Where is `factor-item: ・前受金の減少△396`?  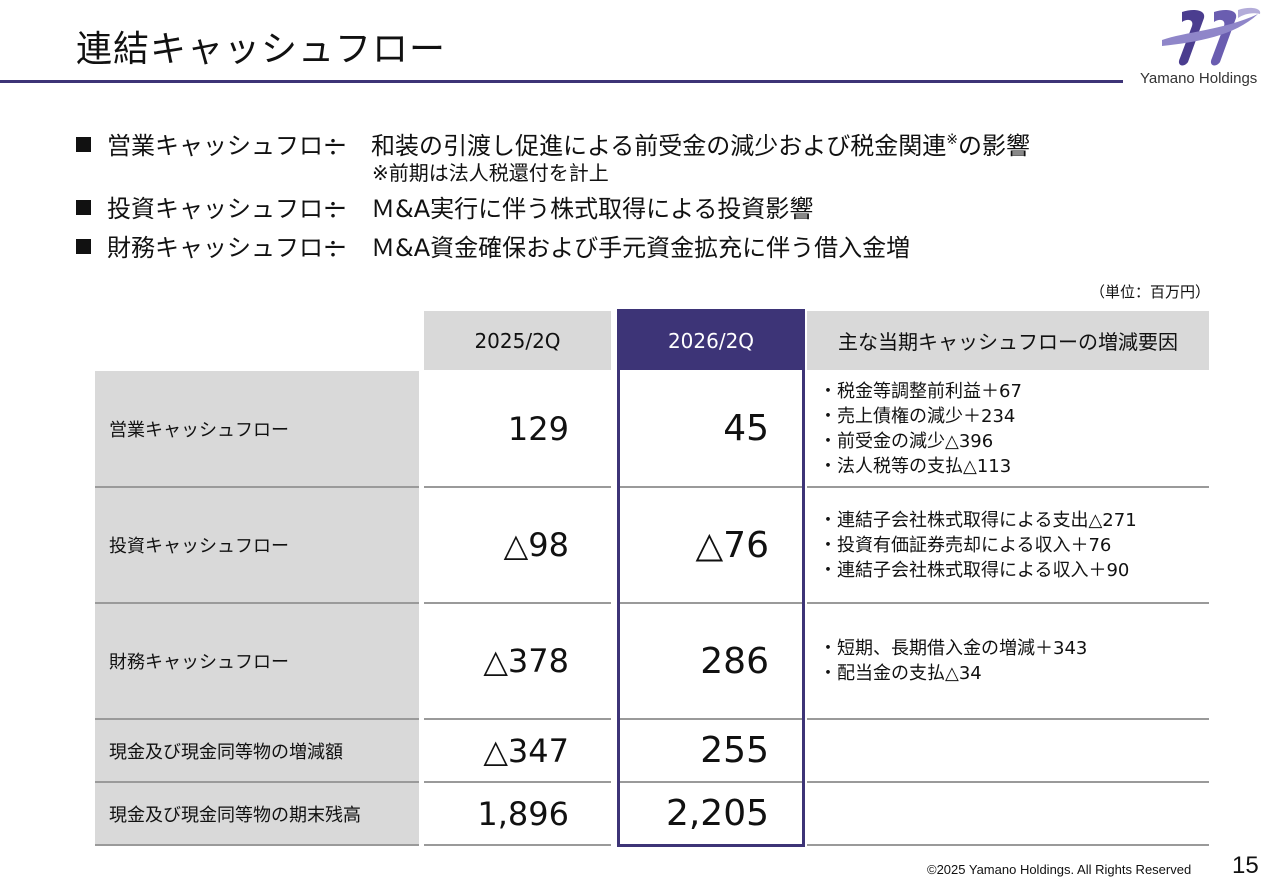 factor-item: ・前受金の減少△396 is located at coordinates (906, 441).